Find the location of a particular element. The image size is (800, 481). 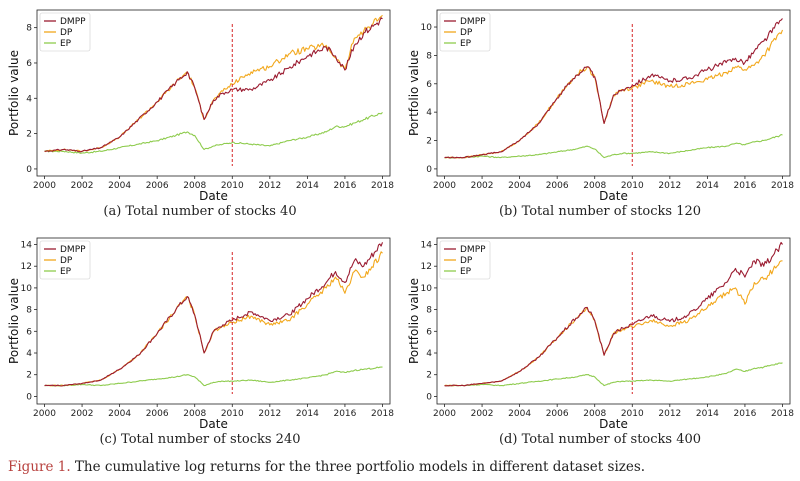

figure-label: Figure 1. is located at coordinates (39, 467).